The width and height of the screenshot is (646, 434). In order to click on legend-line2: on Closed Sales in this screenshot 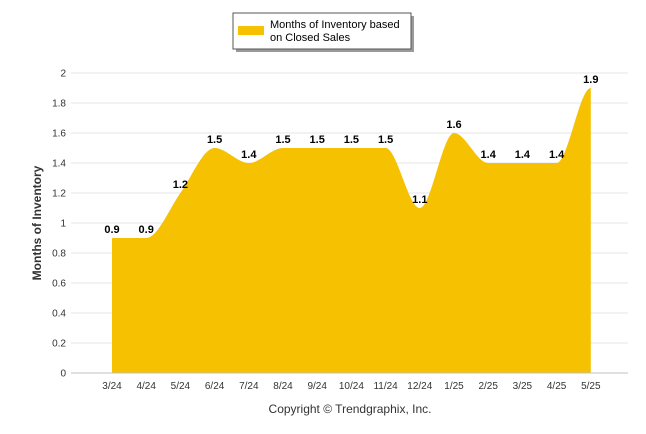, I will do `click(310, 38)`.